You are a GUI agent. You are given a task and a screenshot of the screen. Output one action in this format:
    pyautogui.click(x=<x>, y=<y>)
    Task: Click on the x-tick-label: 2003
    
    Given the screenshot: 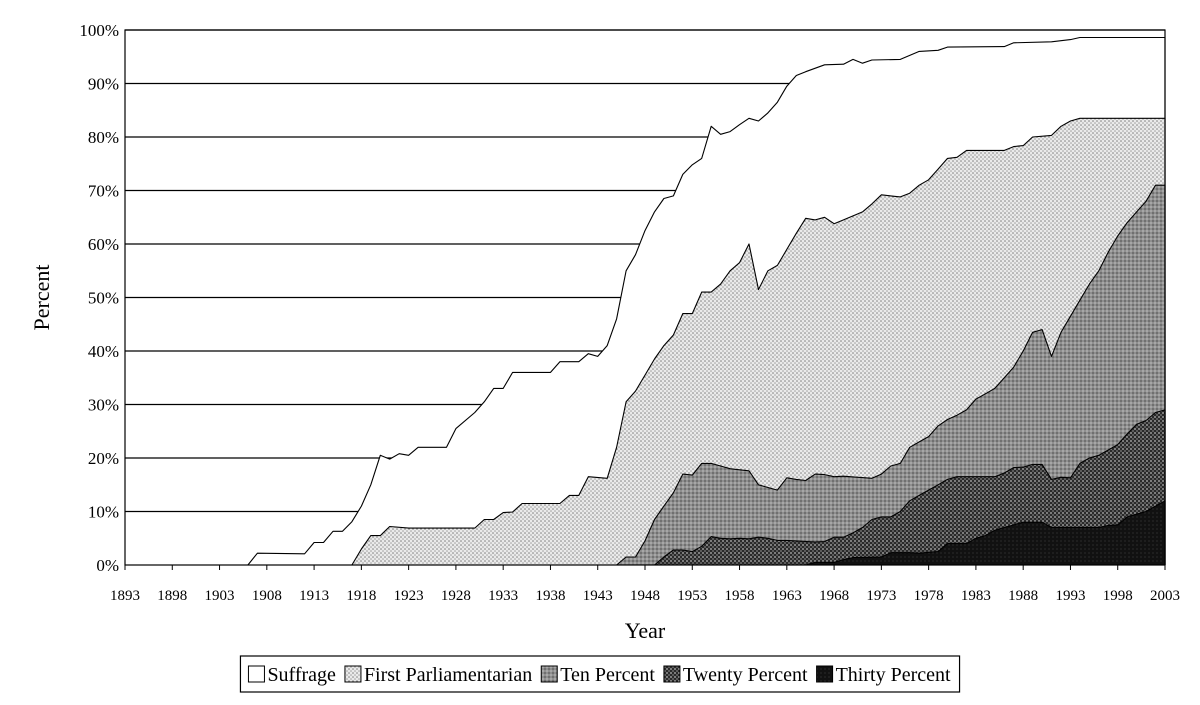 What is the action you would take?
    pyautogui.click(x=1165, y=596)
    